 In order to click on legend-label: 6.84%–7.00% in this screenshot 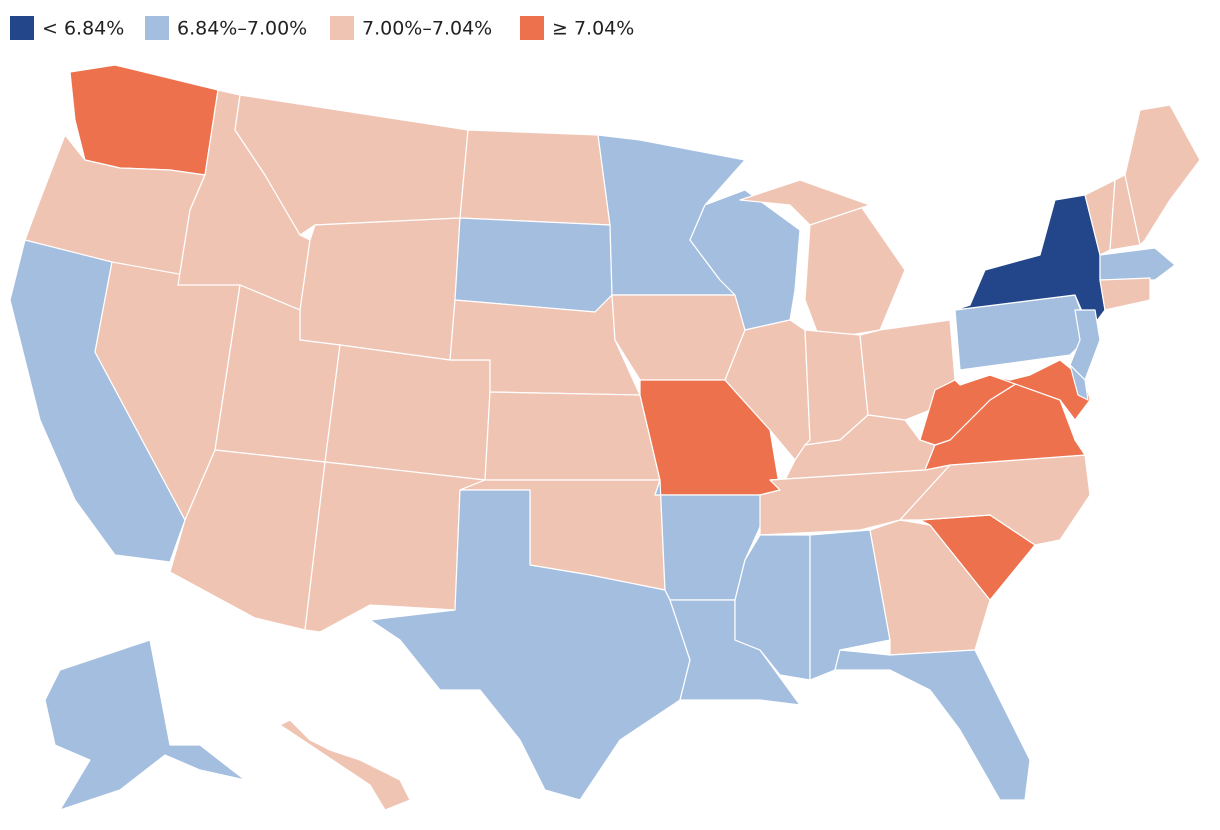, I will do `click(242, 29)`.